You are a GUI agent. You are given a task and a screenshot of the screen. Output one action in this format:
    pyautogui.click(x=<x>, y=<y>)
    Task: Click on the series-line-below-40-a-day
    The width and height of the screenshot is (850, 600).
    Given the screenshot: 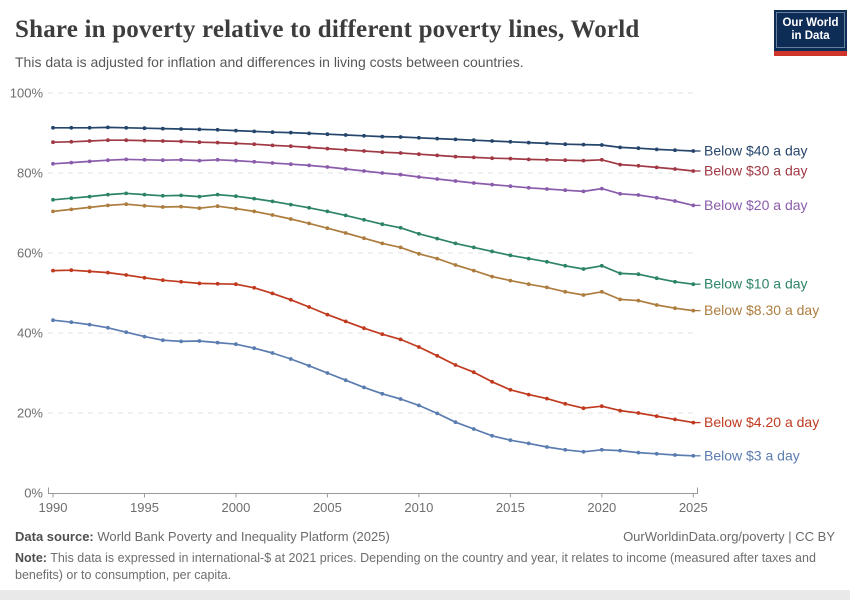 What is the action you would take?
    pyautogui.click(x=373, y=139)
    